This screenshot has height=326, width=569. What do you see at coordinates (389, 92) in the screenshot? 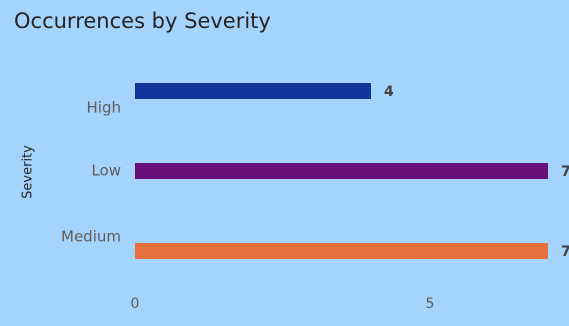
I see `data-label: 4` at bounding box center [389, 92].